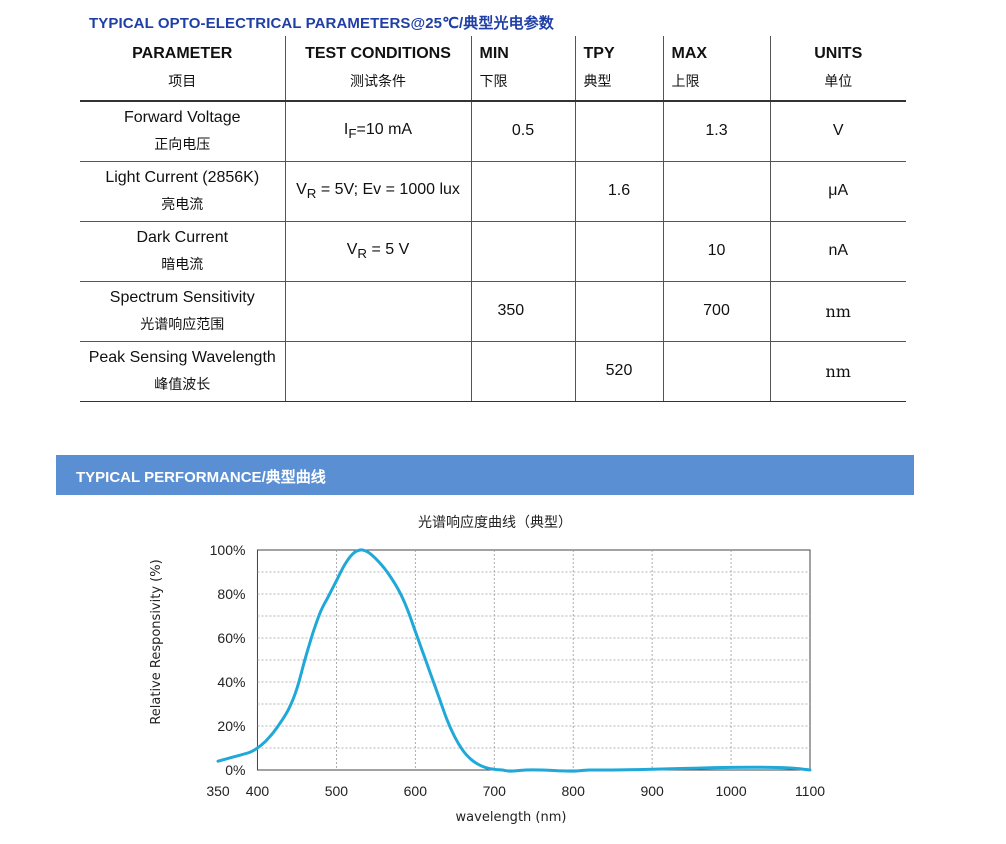 This screenshot has width=1006, height=844. Describe the element at coordinates (258, 791) in the screenshot. I see `x-tick-label: 400` at that location.